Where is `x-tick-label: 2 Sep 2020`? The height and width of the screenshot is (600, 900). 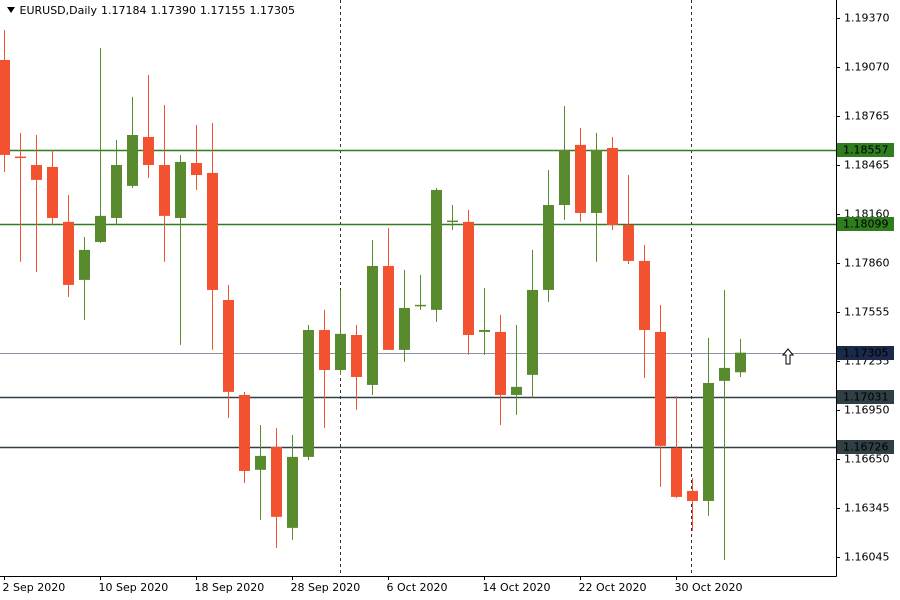 x-tick-label: 2 Sep 2020 is located at coordinates (34, 587).